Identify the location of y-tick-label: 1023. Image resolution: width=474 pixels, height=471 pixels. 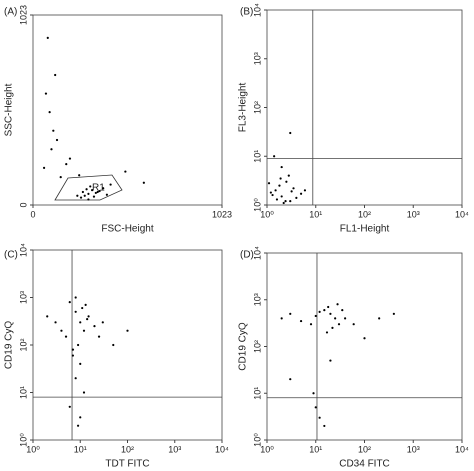
(23, 15).